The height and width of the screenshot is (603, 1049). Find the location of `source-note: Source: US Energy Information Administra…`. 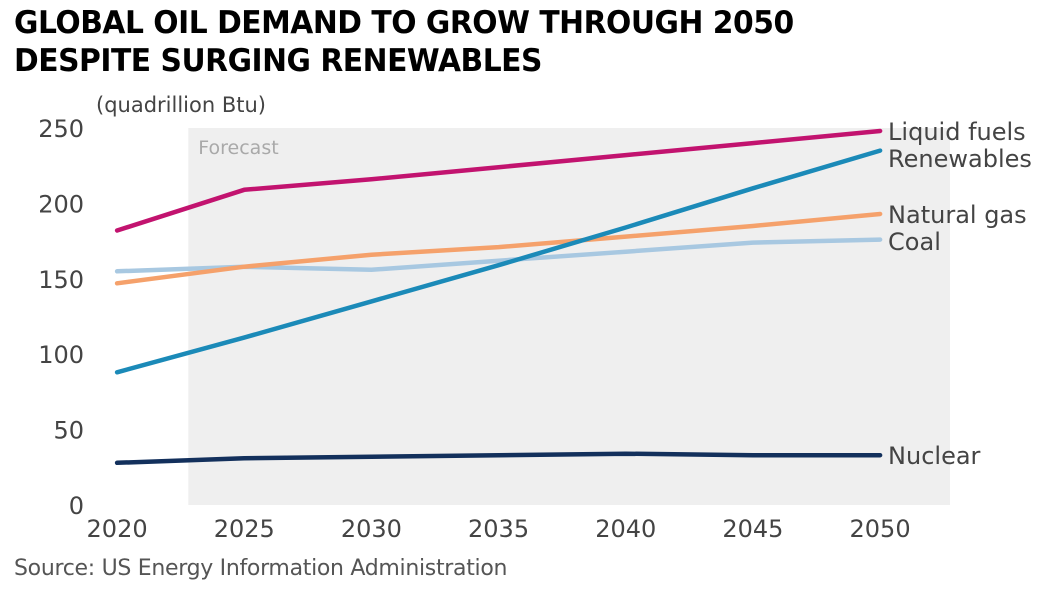

source-note: Source: US Energy Information Administra… is located at coordinates (261, 568).